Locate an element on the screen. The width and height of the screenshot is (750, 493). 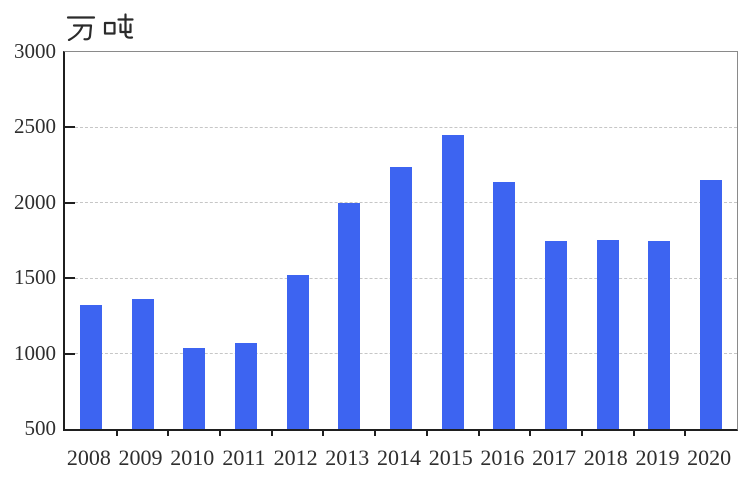
x-tick-label-2012: 2012 is located at coordinates (295, 457).